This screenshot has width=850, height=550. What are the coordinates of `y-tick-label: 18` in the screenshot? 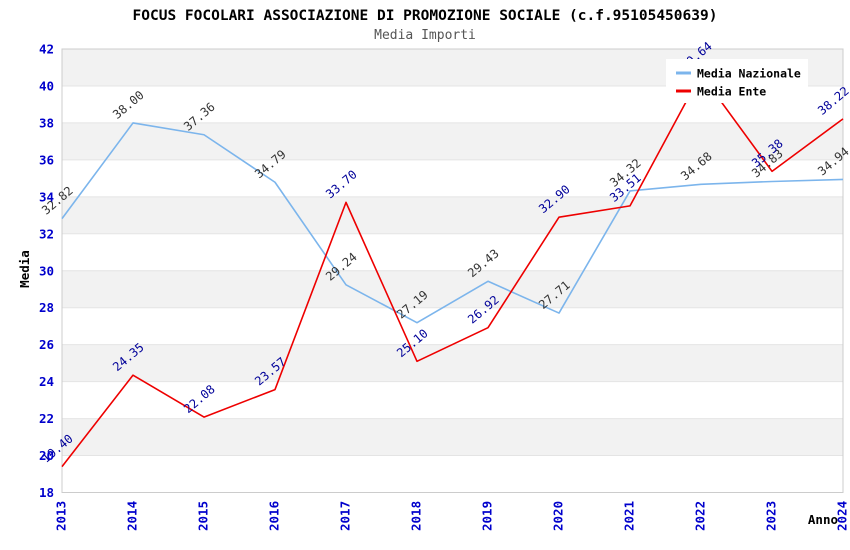 It's located at (46, 492).